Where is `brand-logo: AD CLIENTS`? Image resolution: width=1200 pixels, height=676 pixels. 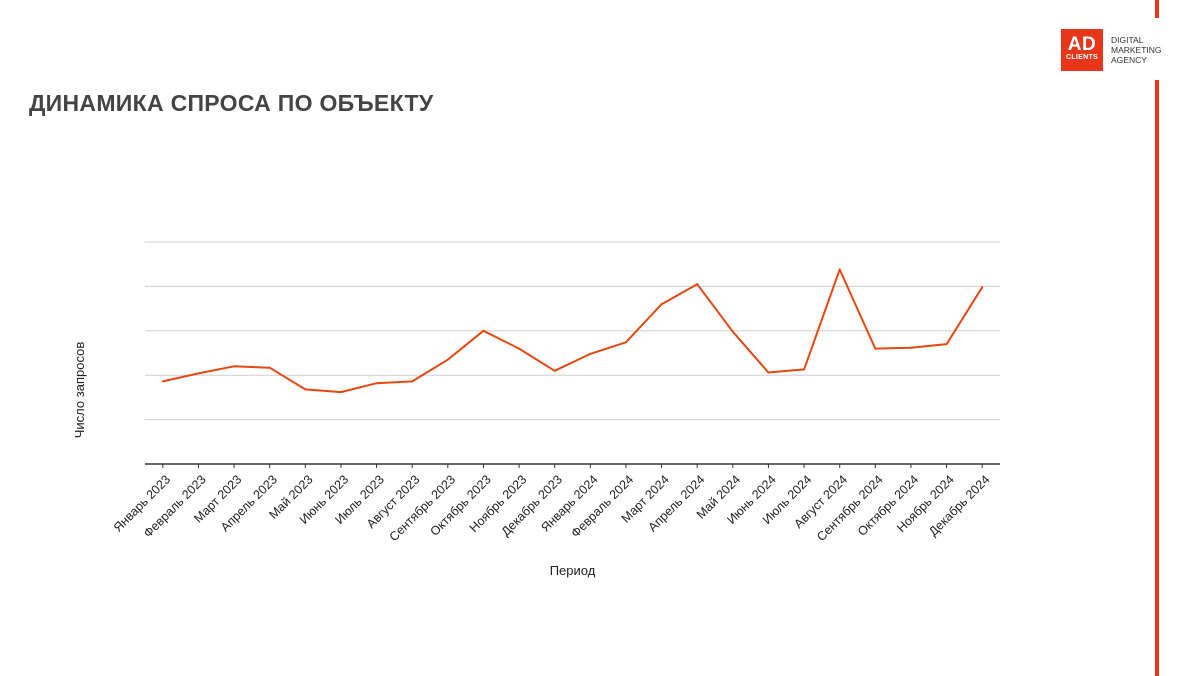 brand-logo: AD CLIENTS is located at coordinates (1082, 50).